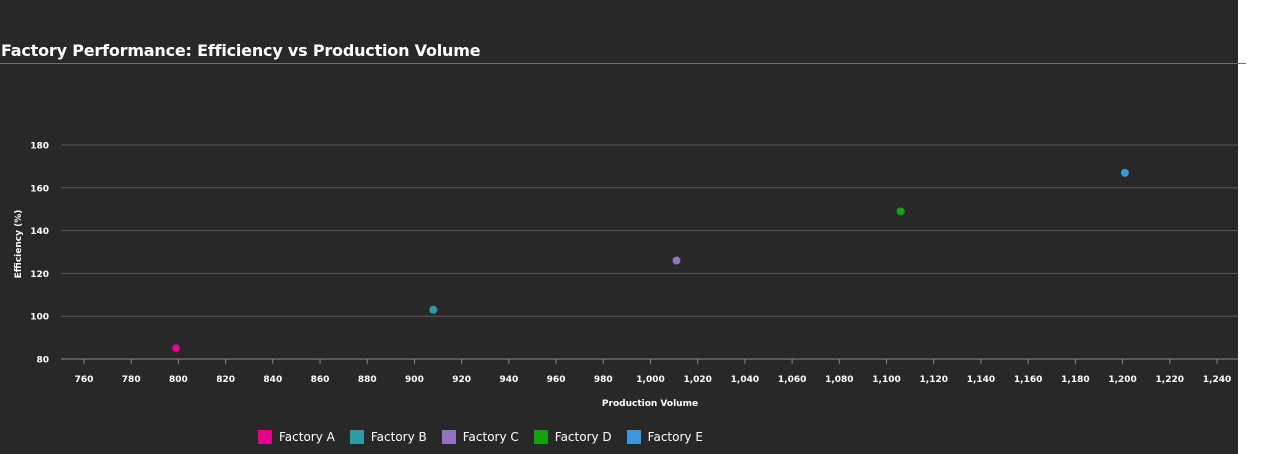 Image resolution: width=1280 pixels, height=454 pixels. What do you see at coordinates (1217, 380) in the screenshot?
I see `x-tick-label: 1,240` at bounding box center [1217, 380].